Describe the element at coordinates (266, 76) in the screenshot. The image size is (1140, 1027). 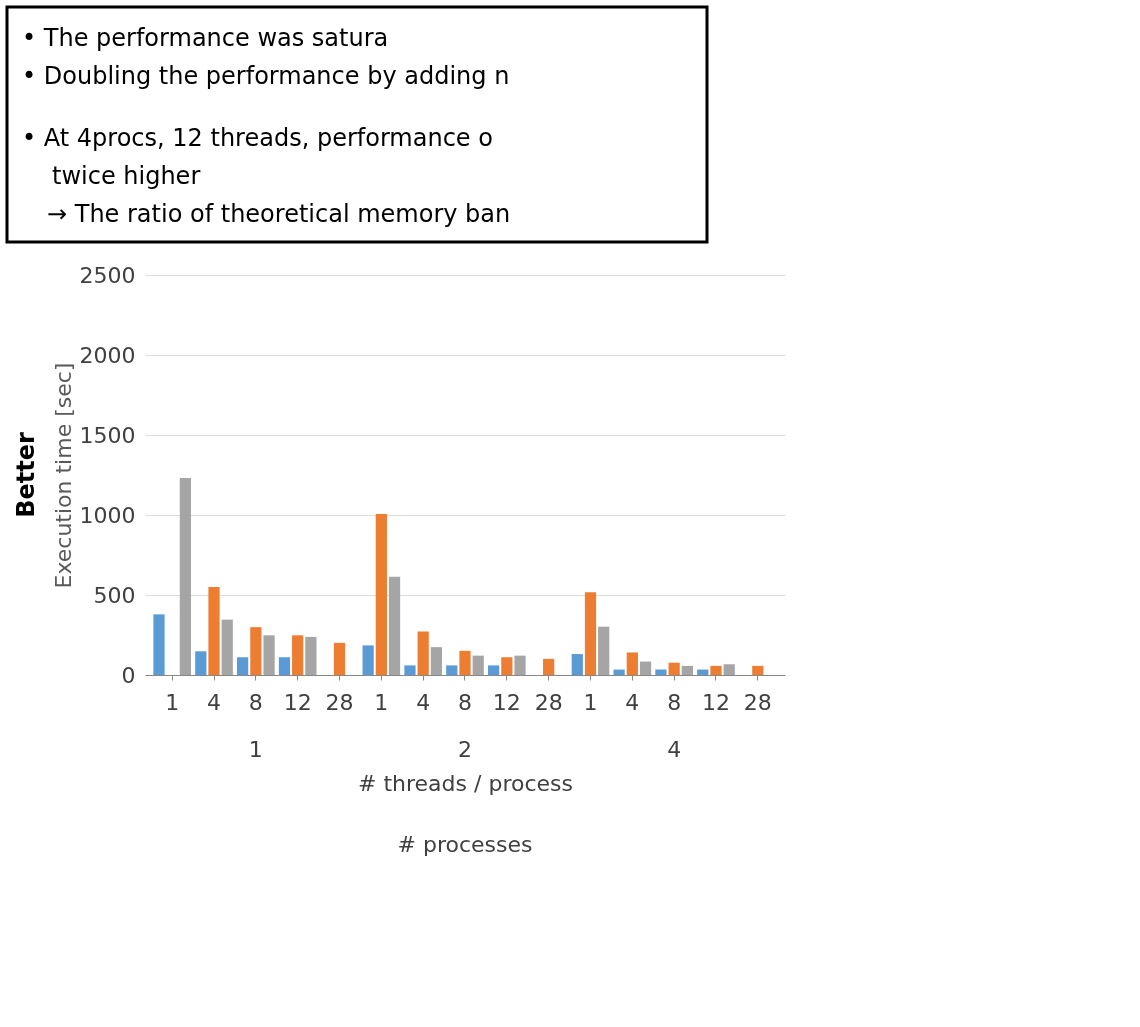
I see `text: • Doubling the performance by adding n` at that location.